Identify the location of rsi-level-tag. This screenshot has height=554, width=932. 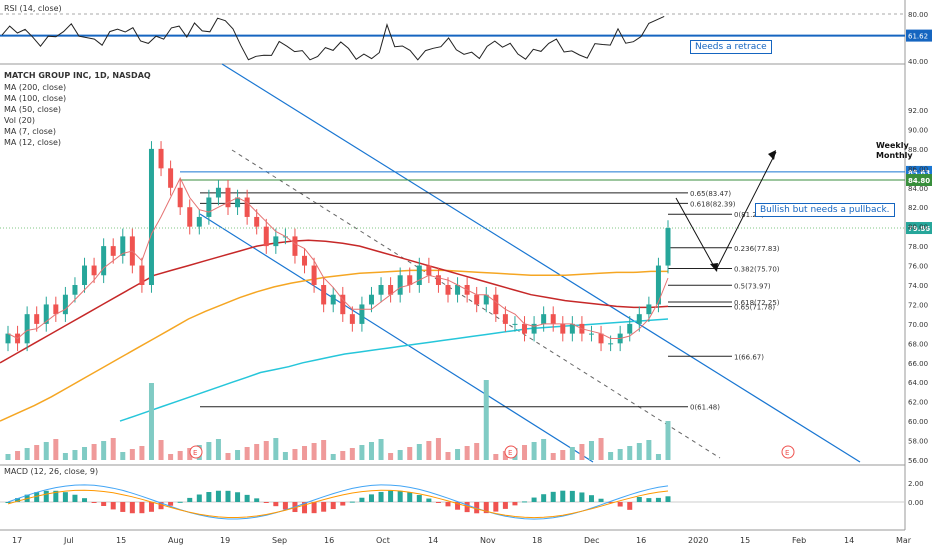
(919, 35).